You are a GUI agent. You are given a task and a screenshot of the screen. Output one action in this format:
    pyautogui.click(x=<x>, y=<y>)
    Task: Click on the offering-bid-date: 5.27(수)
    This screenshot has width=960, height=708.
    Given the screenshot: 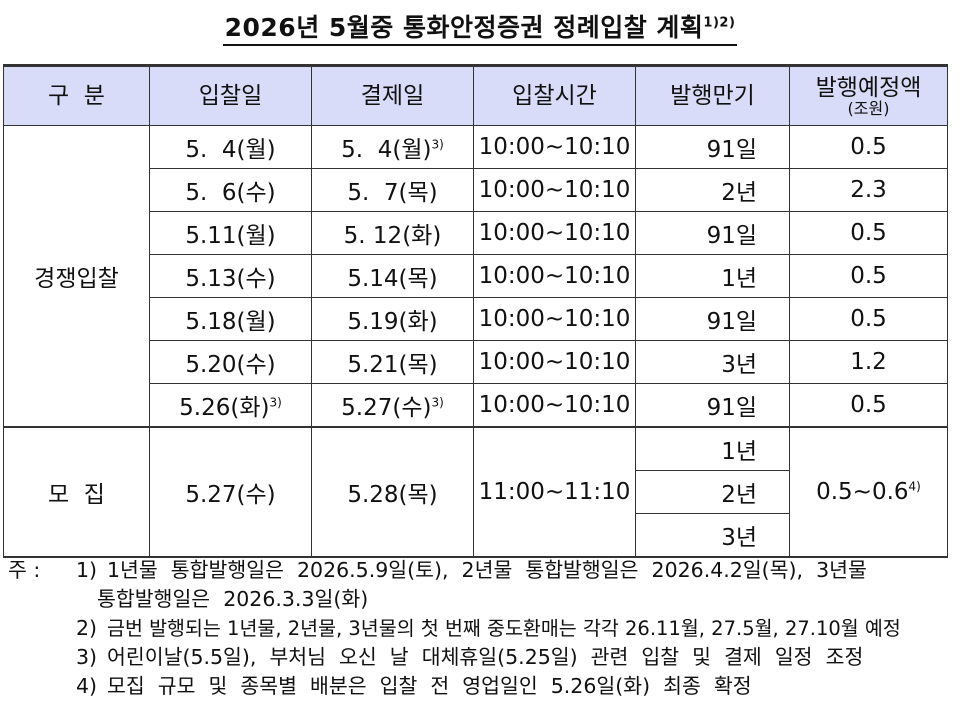 What is the action you would take?
    pyautogui.click(x=230, y=492)
    